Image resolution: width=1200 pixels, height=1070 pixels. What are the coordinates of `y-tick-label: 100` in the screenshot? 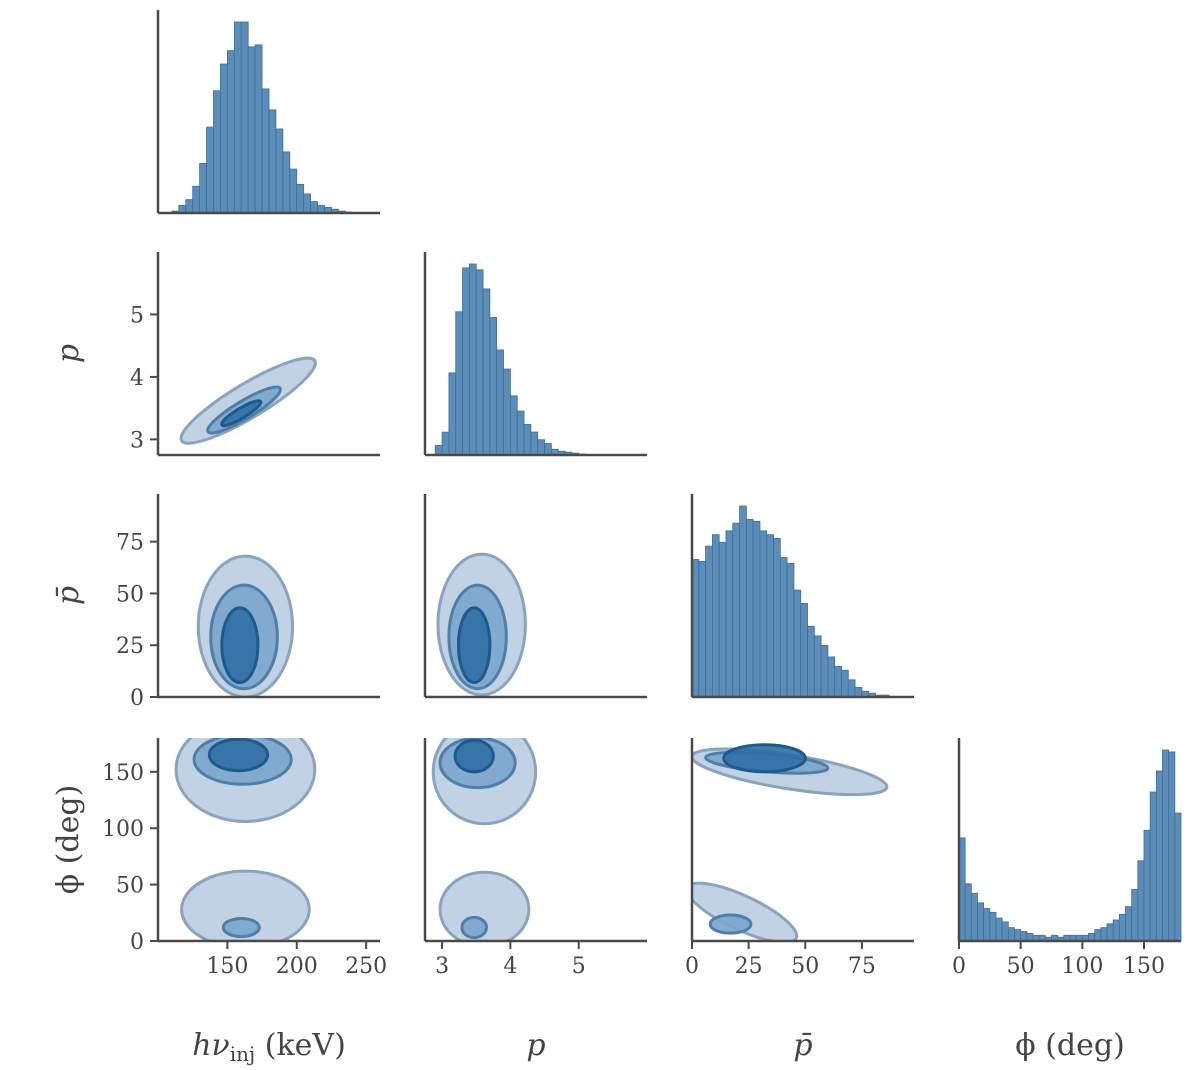 It's located at (123, 829).